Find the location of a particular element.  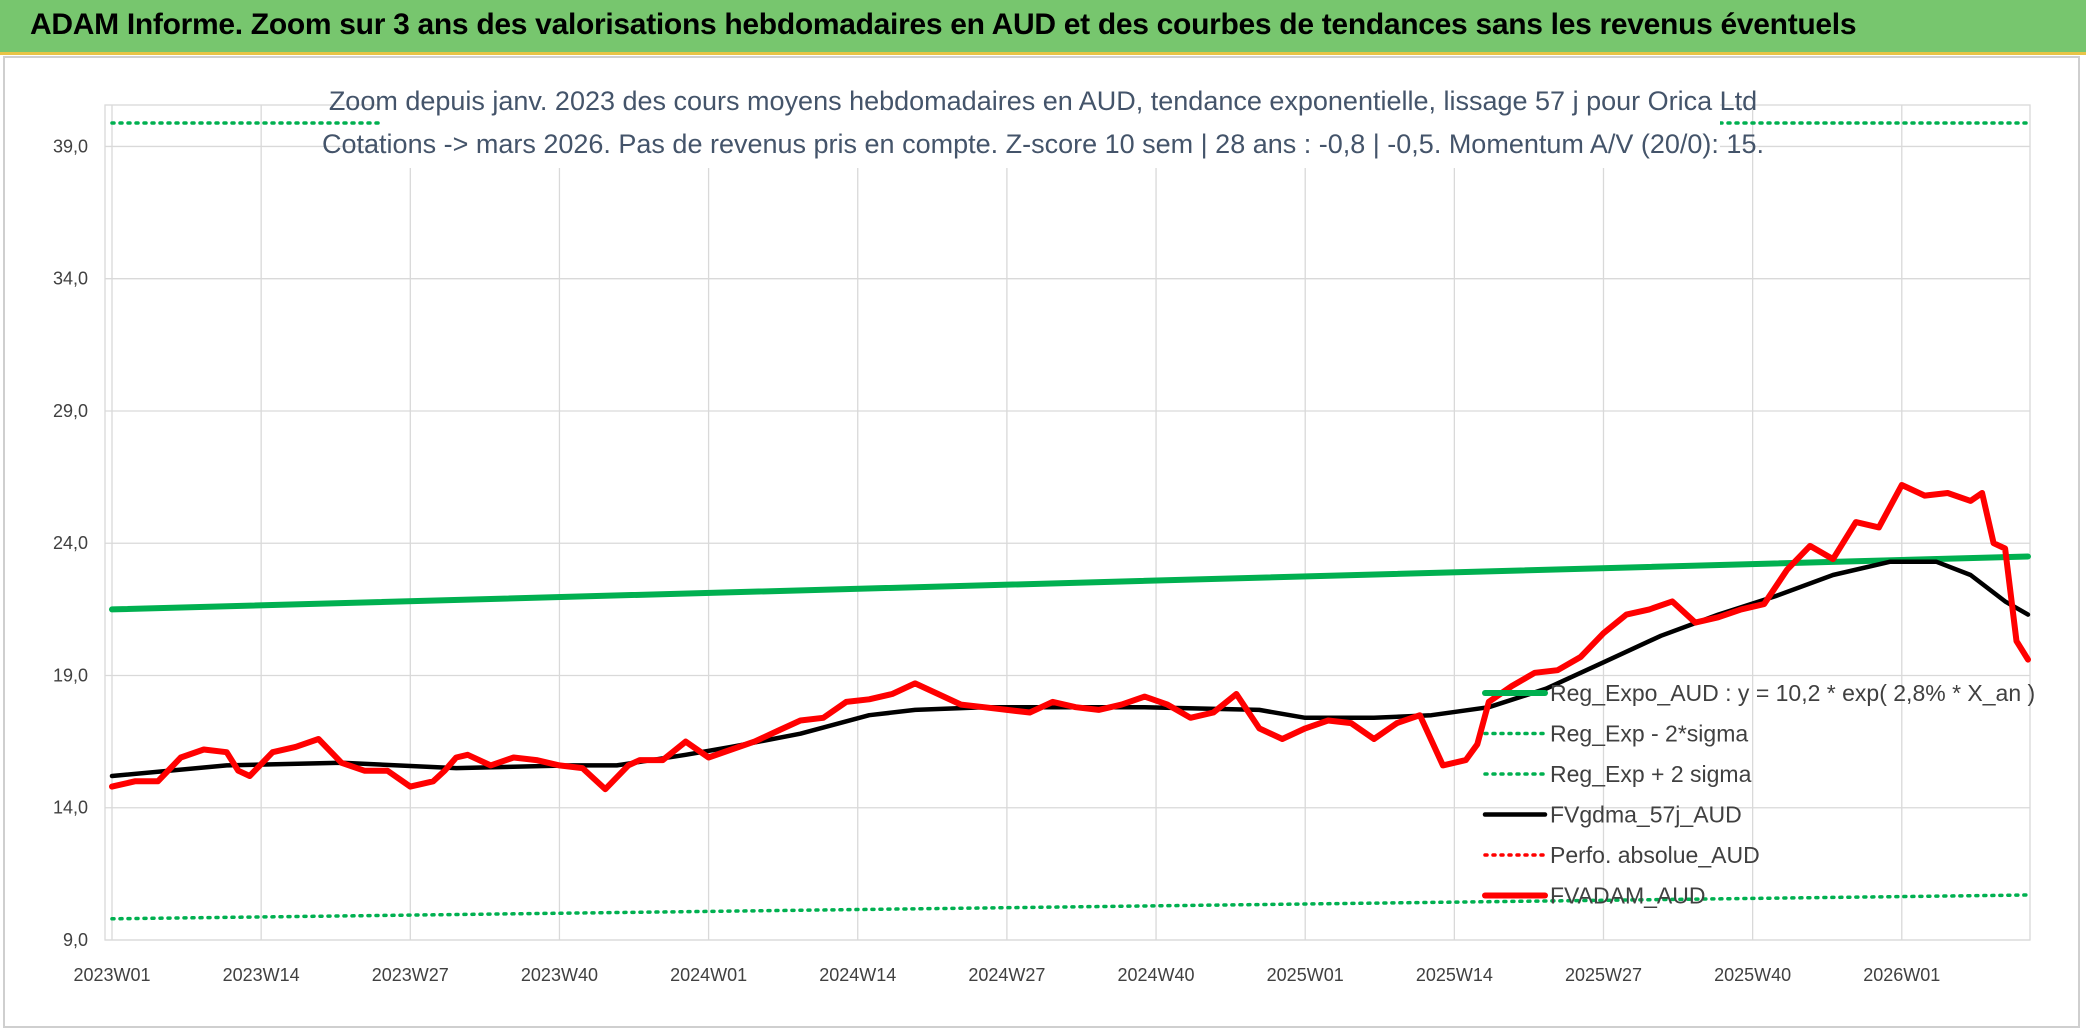

legend-label-1: Reg_Exp - 2*sigma is located at coordinates (1649, 734).